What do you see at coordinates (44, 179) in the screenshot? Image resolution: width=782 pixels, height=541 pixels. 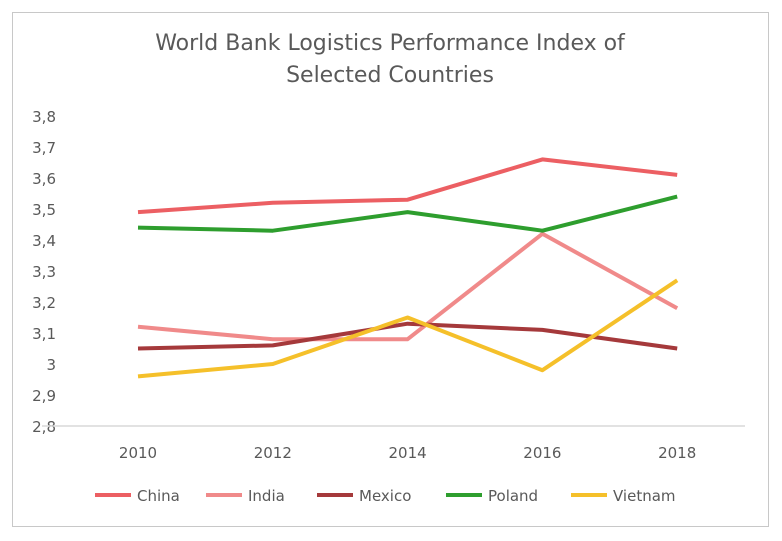 I see `y-tick-label: 3,6` at bounding box center [44, 179].